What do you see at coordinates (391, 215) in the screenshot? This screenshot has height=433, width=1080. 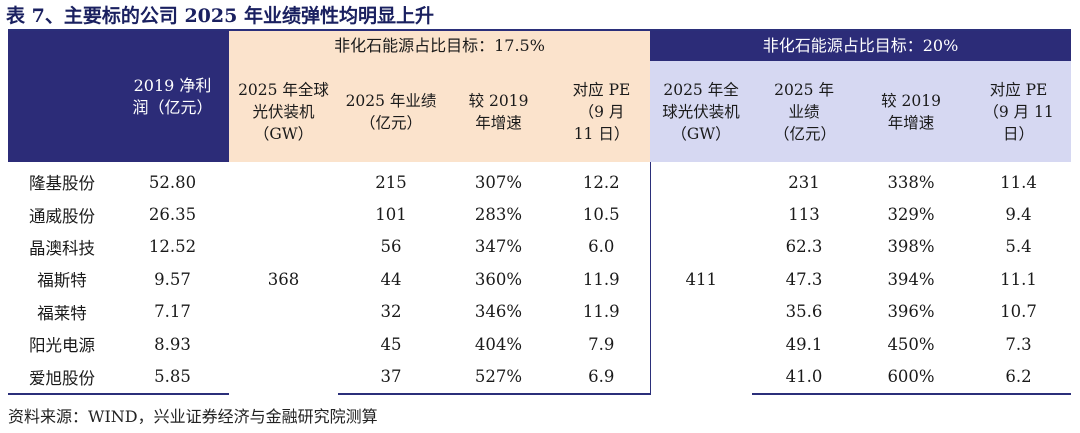 I see `a-perf: 101` at bounding box center [391, 215].